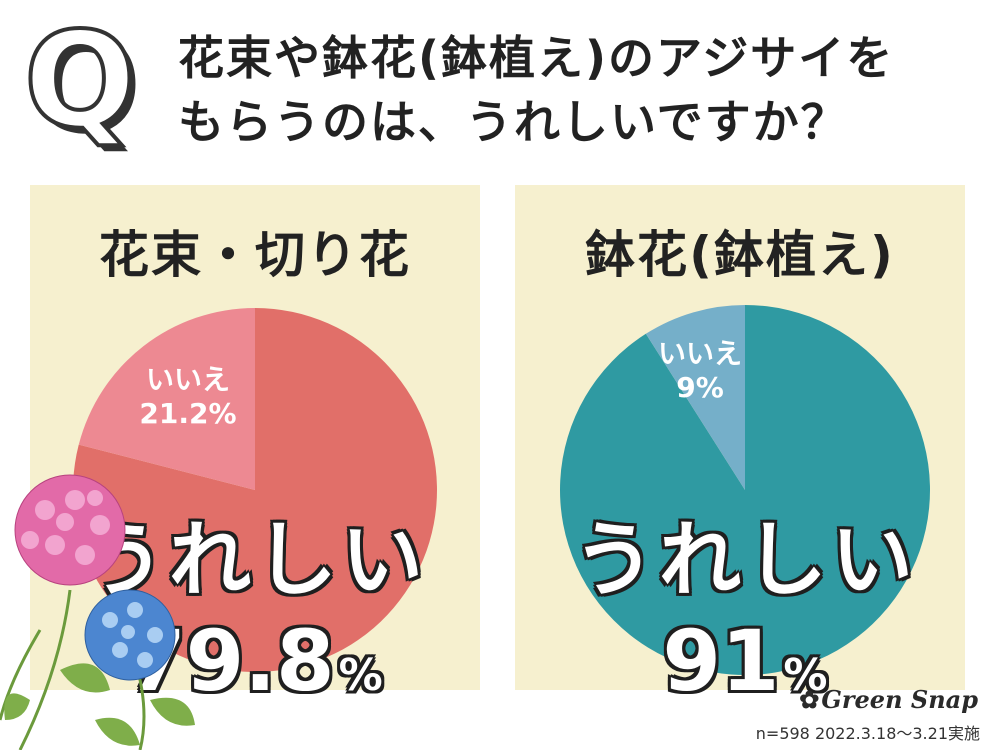 The height and width of the screenshot is (750, 1000). What do you see at coordinates (513, 122) in the screenshot?
I see `question-line-2: もらうのは、うれしいですか？` at bounding box center [513, 122].